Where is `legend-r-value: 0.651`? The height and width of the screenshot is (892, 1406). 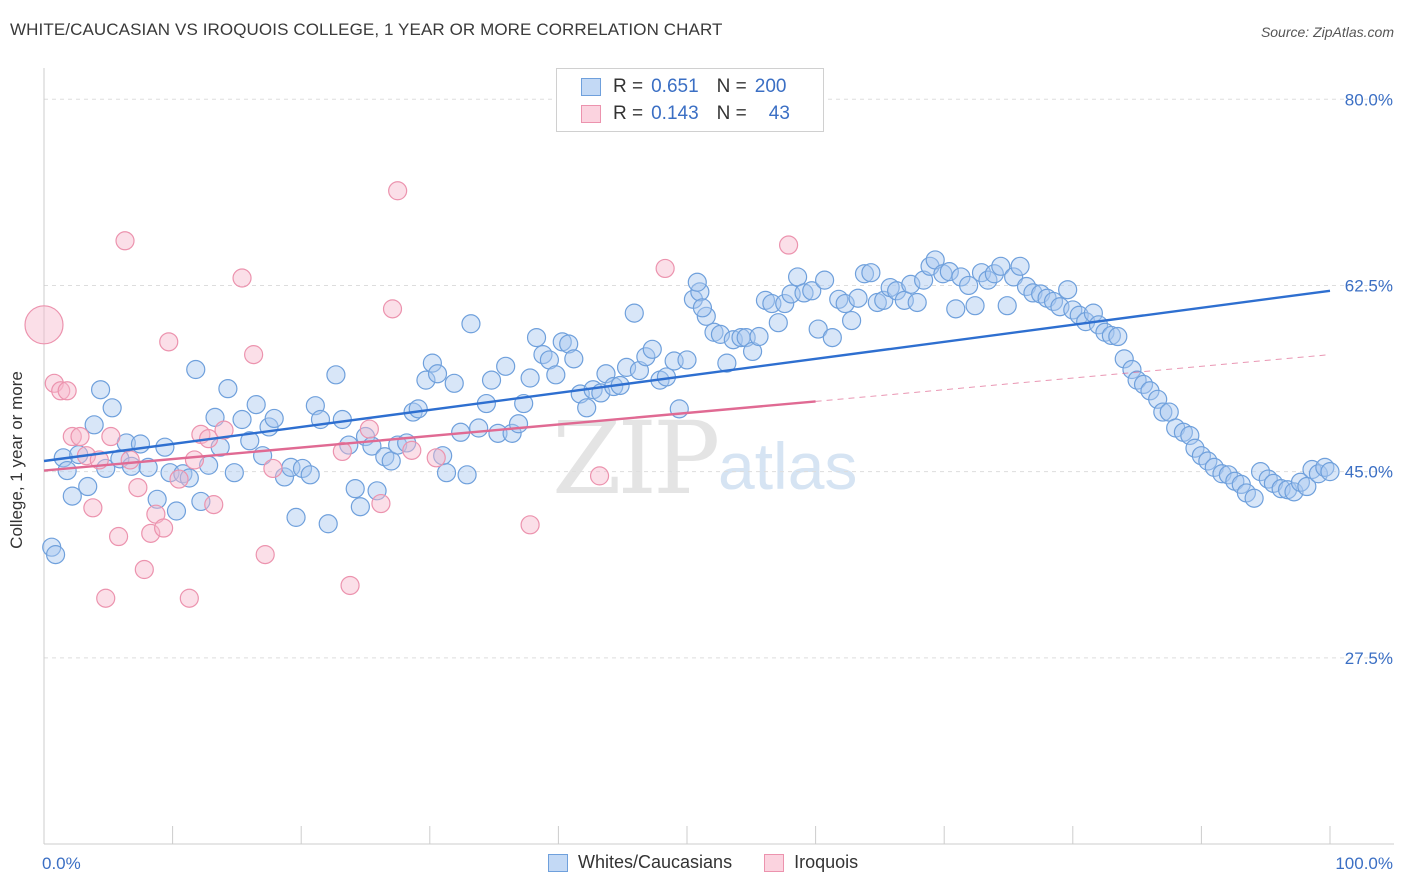
legend-r-value: 0.651 is located at coordinates (675, 86).